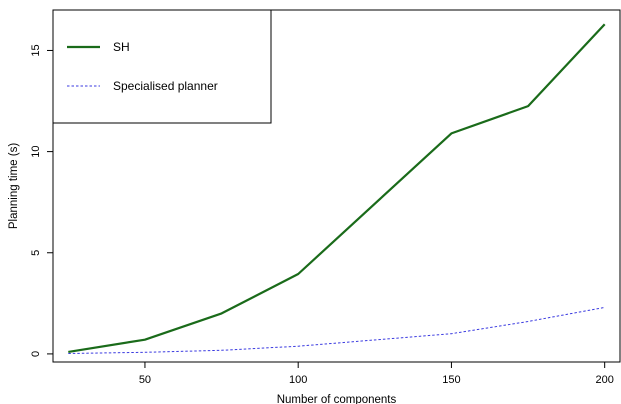 The height and width of the screenshot is (404, 621). I want to click on x-axis: 50 100 150 200, so click(376, 374).